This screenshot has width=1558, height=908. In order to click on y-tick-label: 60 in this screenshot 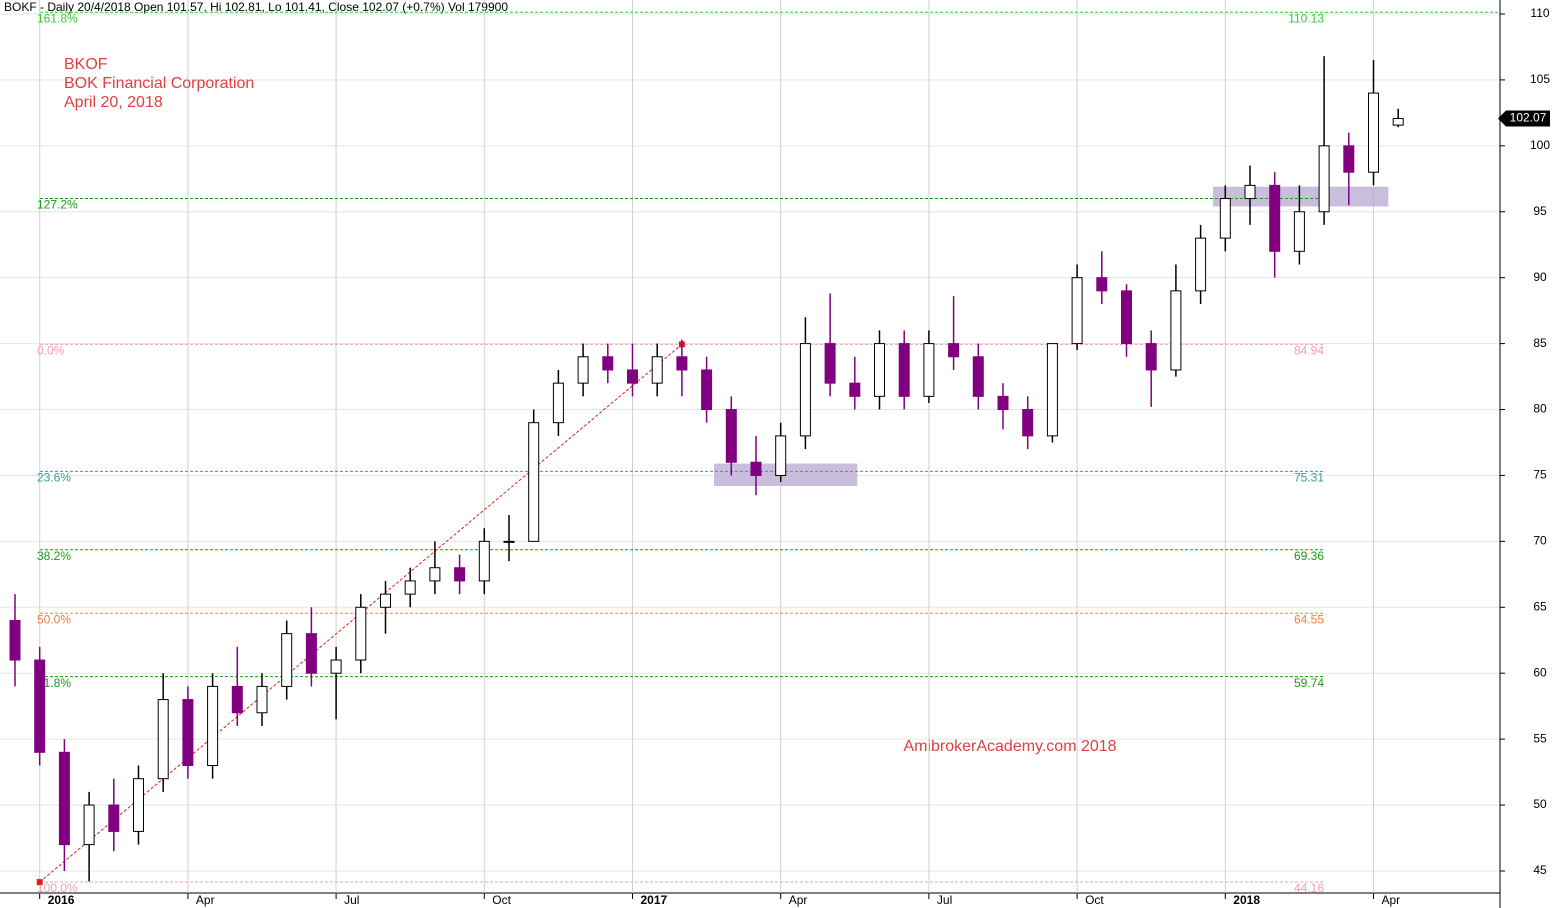, I will do `click(1540, 672)`.